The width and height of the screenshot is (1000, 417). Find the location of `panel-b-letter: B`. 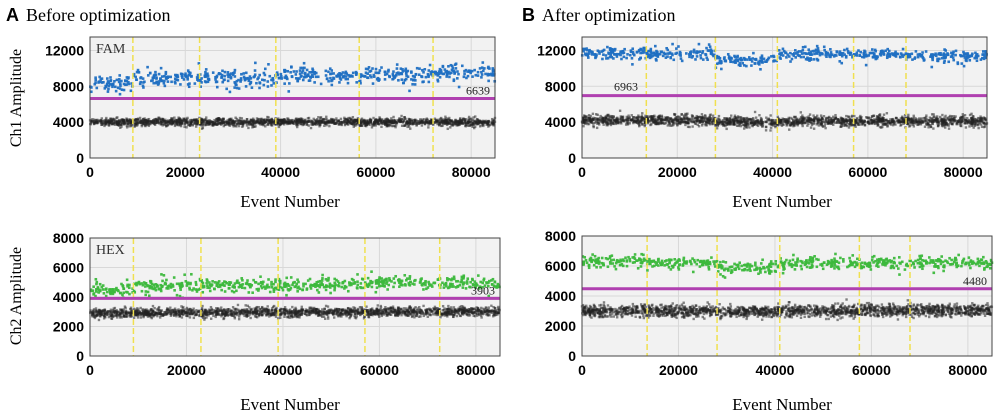

panel-b-letter: B is located at coordinates (528, 15).